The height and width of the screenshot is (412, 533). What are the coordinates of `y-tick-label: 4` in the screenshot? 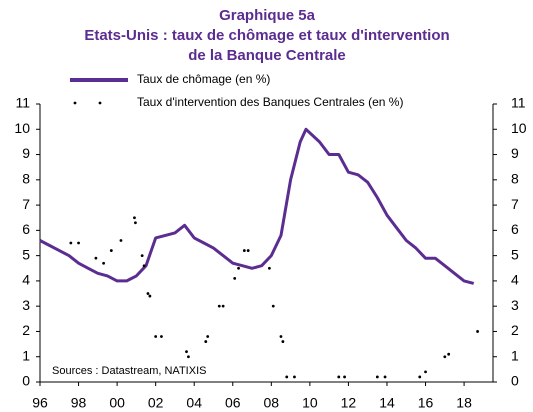 It's located at (26, 280).